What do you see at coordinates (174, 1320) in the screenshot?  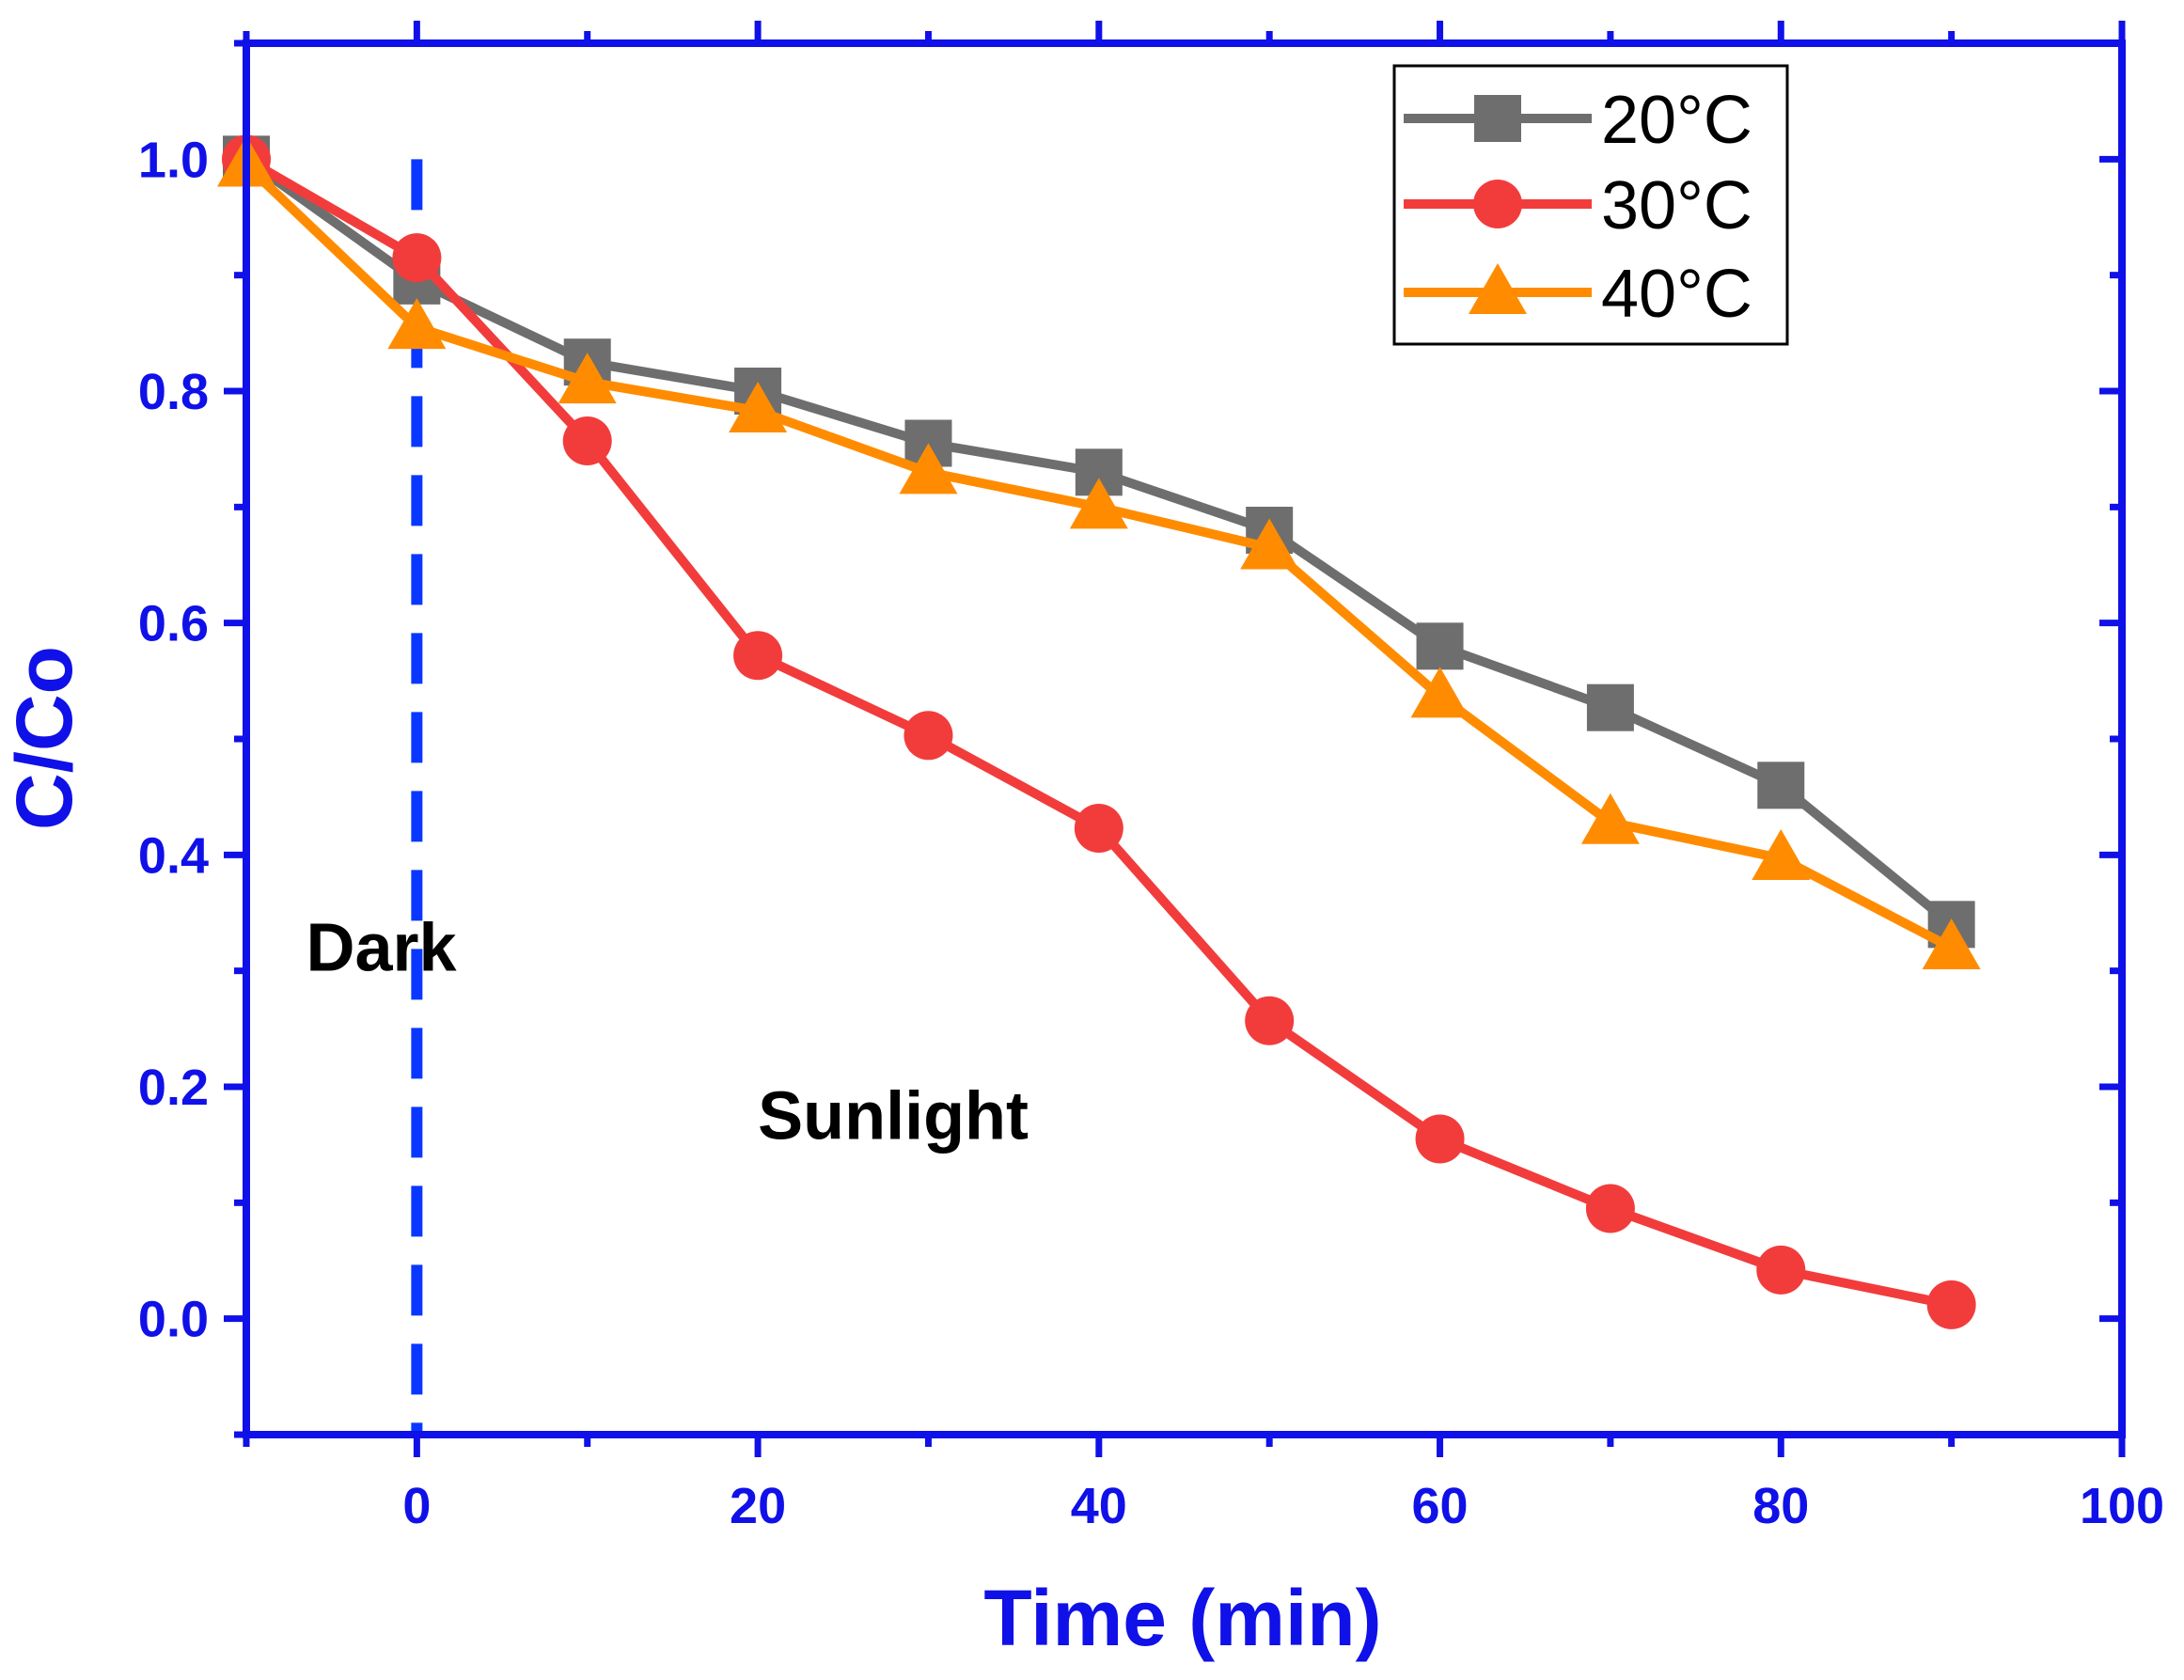 I see `y-tick-label: 0.0` at bounding box center [174, 1320].